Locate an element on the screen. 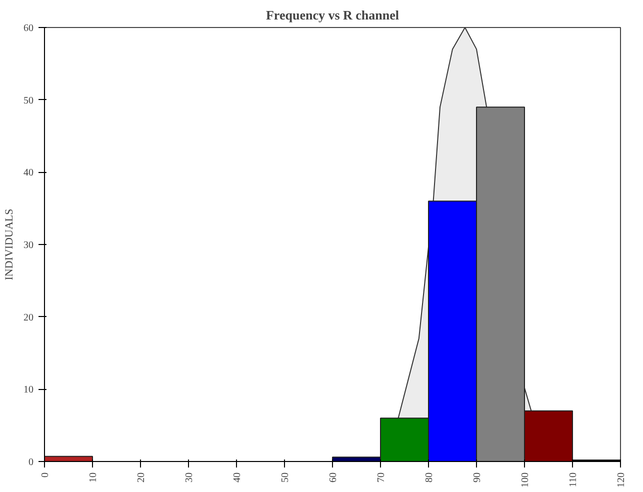 This screenshot has width=643, height=492. x-tick-label: 0 is located at coordinates (45, 475).